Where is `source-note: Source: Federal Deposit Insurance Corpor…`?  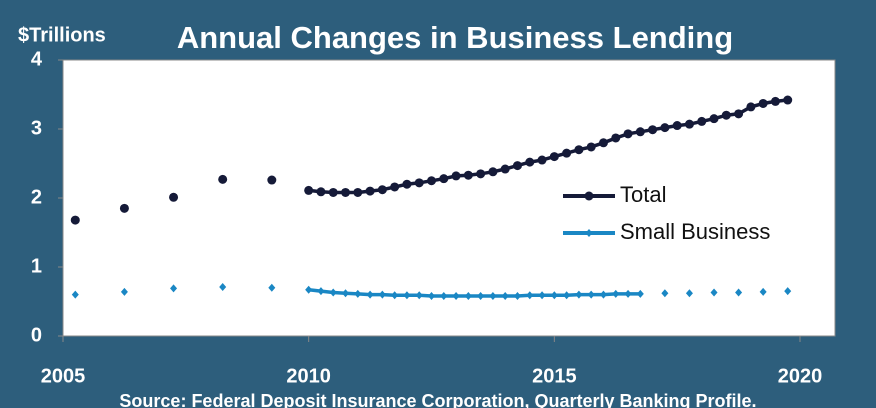
source-note: Source: Federal Deposit Insurance Corpor… is located at coordinates (437, 399).